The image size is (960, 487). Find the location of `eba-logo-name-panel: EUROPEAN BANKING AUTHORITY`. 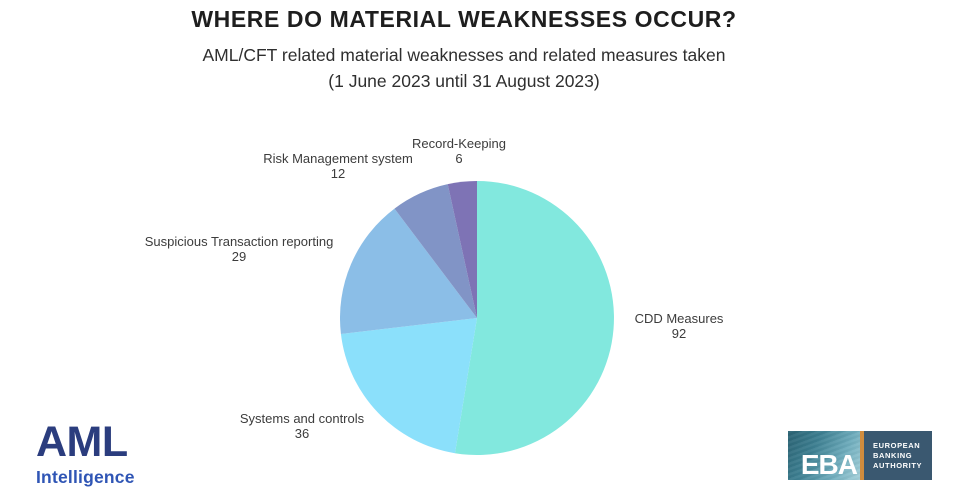

eba-logo-name-panel: EUROPEAN BANKING AUTHORITY is located at coordinates (898, 455).